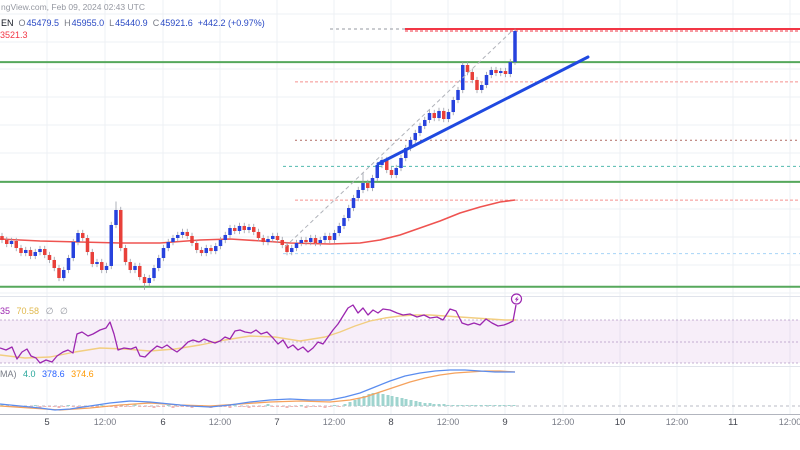 The height and width of the screenshot is (450, 800). I want to click on time-label-day: 9, so click(505, 422).